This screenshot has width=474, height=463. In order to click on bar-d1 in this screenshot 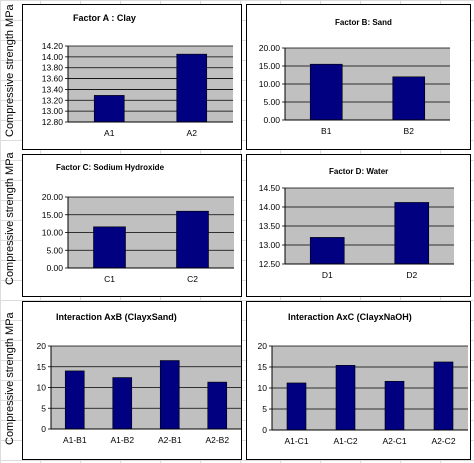, I will do `click(327, 251)`.